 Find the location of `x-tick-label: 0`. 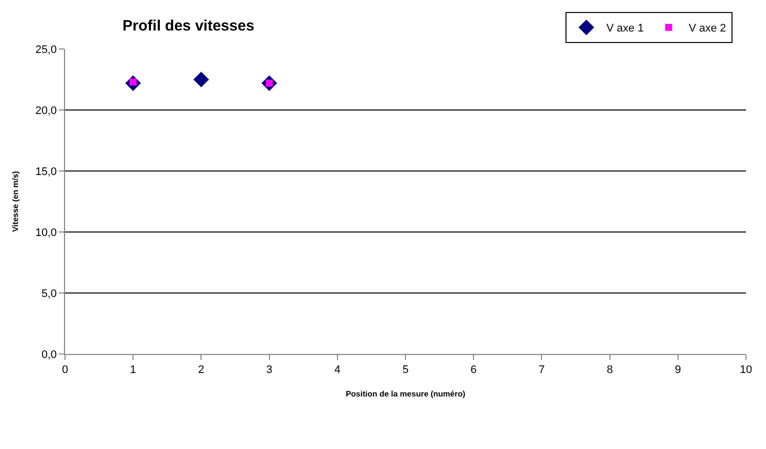

x-tick-label: 0 is located at coordinates (65, 370).